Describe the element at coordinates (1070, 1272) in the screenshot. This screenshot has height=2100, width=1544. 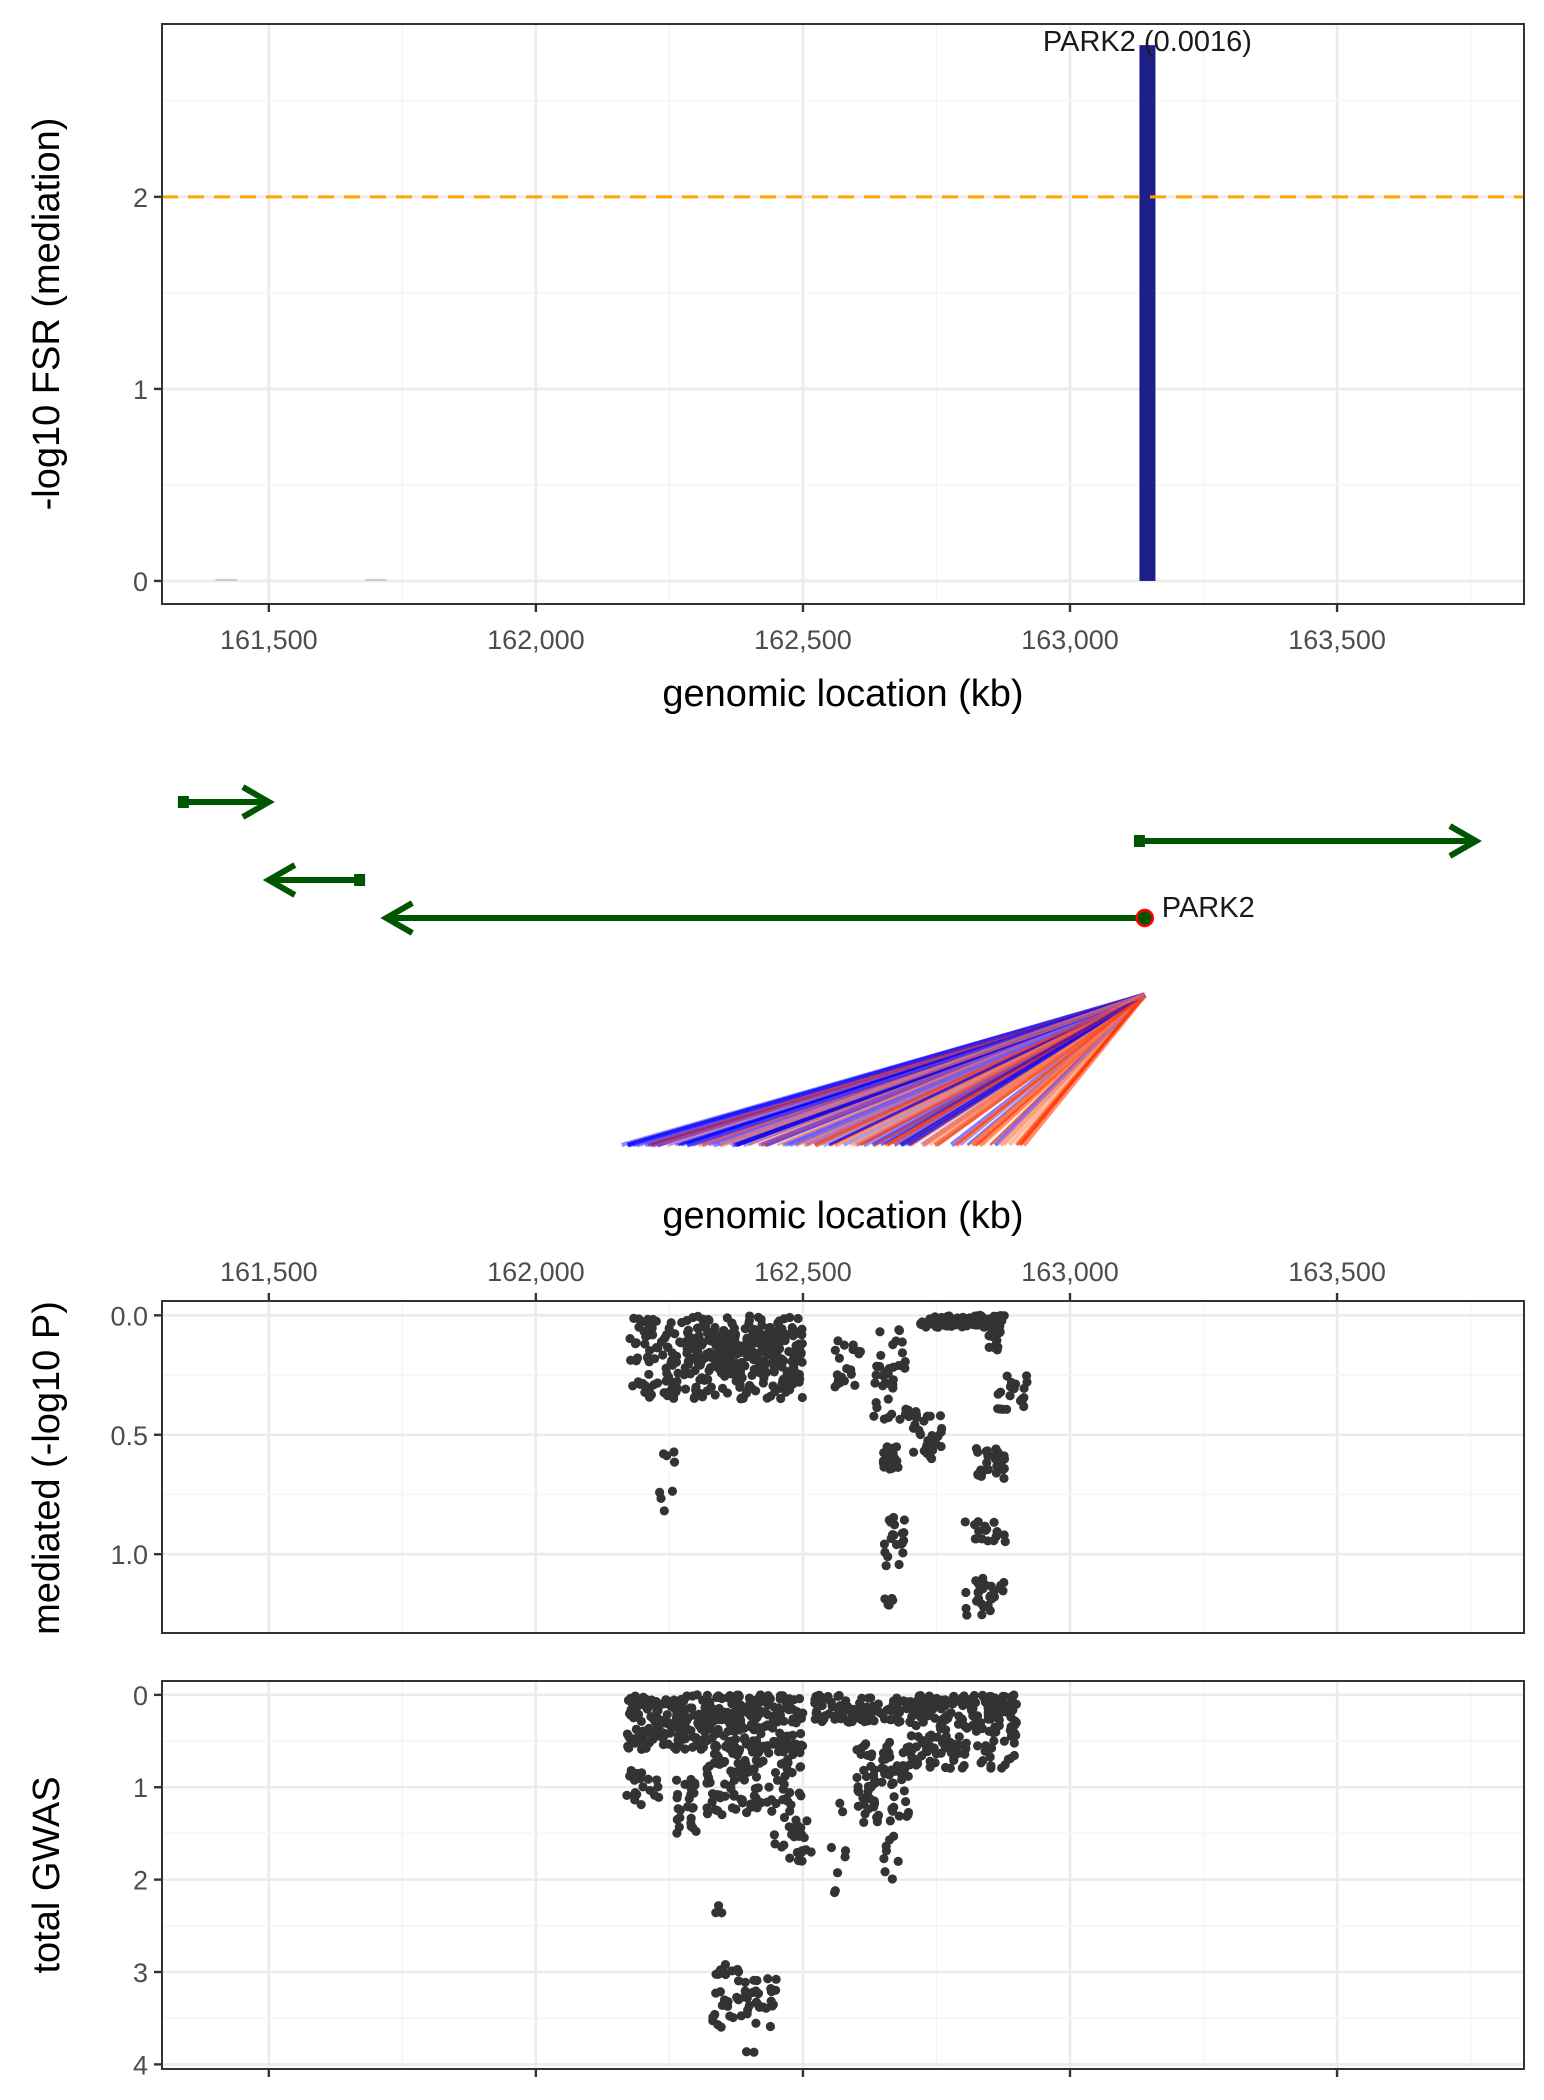
I see `x-tick-label: 163,000` at that location.